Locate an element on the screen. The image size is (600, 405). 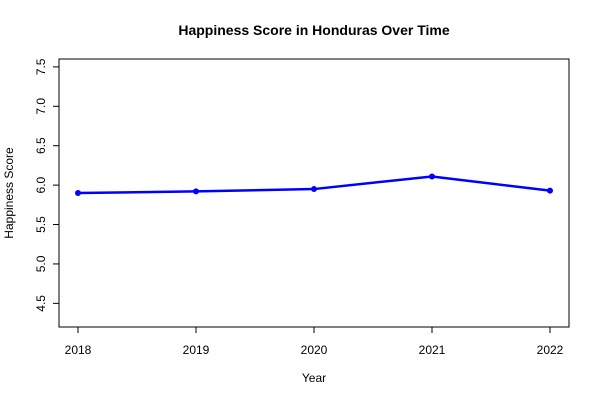
y-tick-label: 4.5 is located at coordinates (41, 303).